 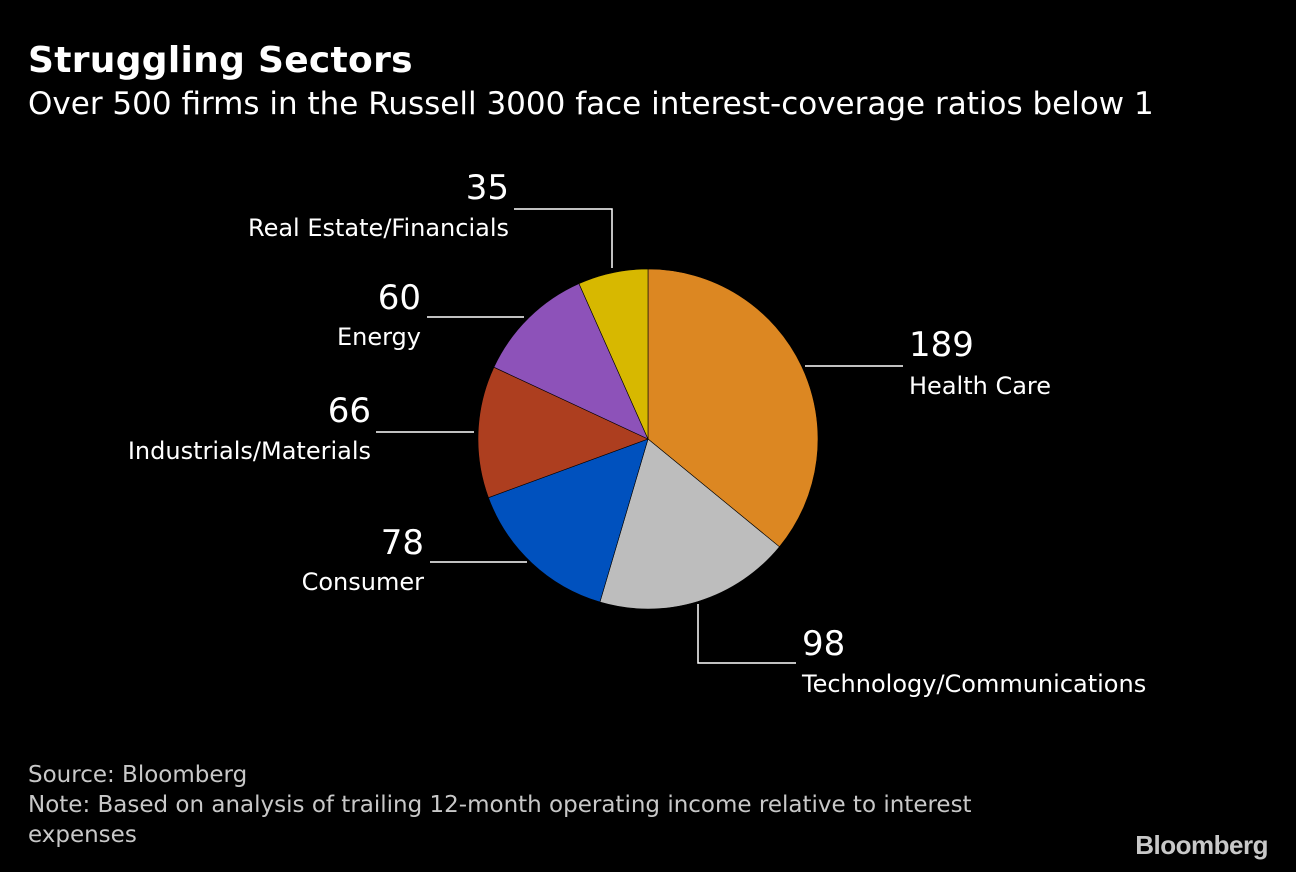 I want to click on leader-line-technology-communications, so click(x=746, y=634).